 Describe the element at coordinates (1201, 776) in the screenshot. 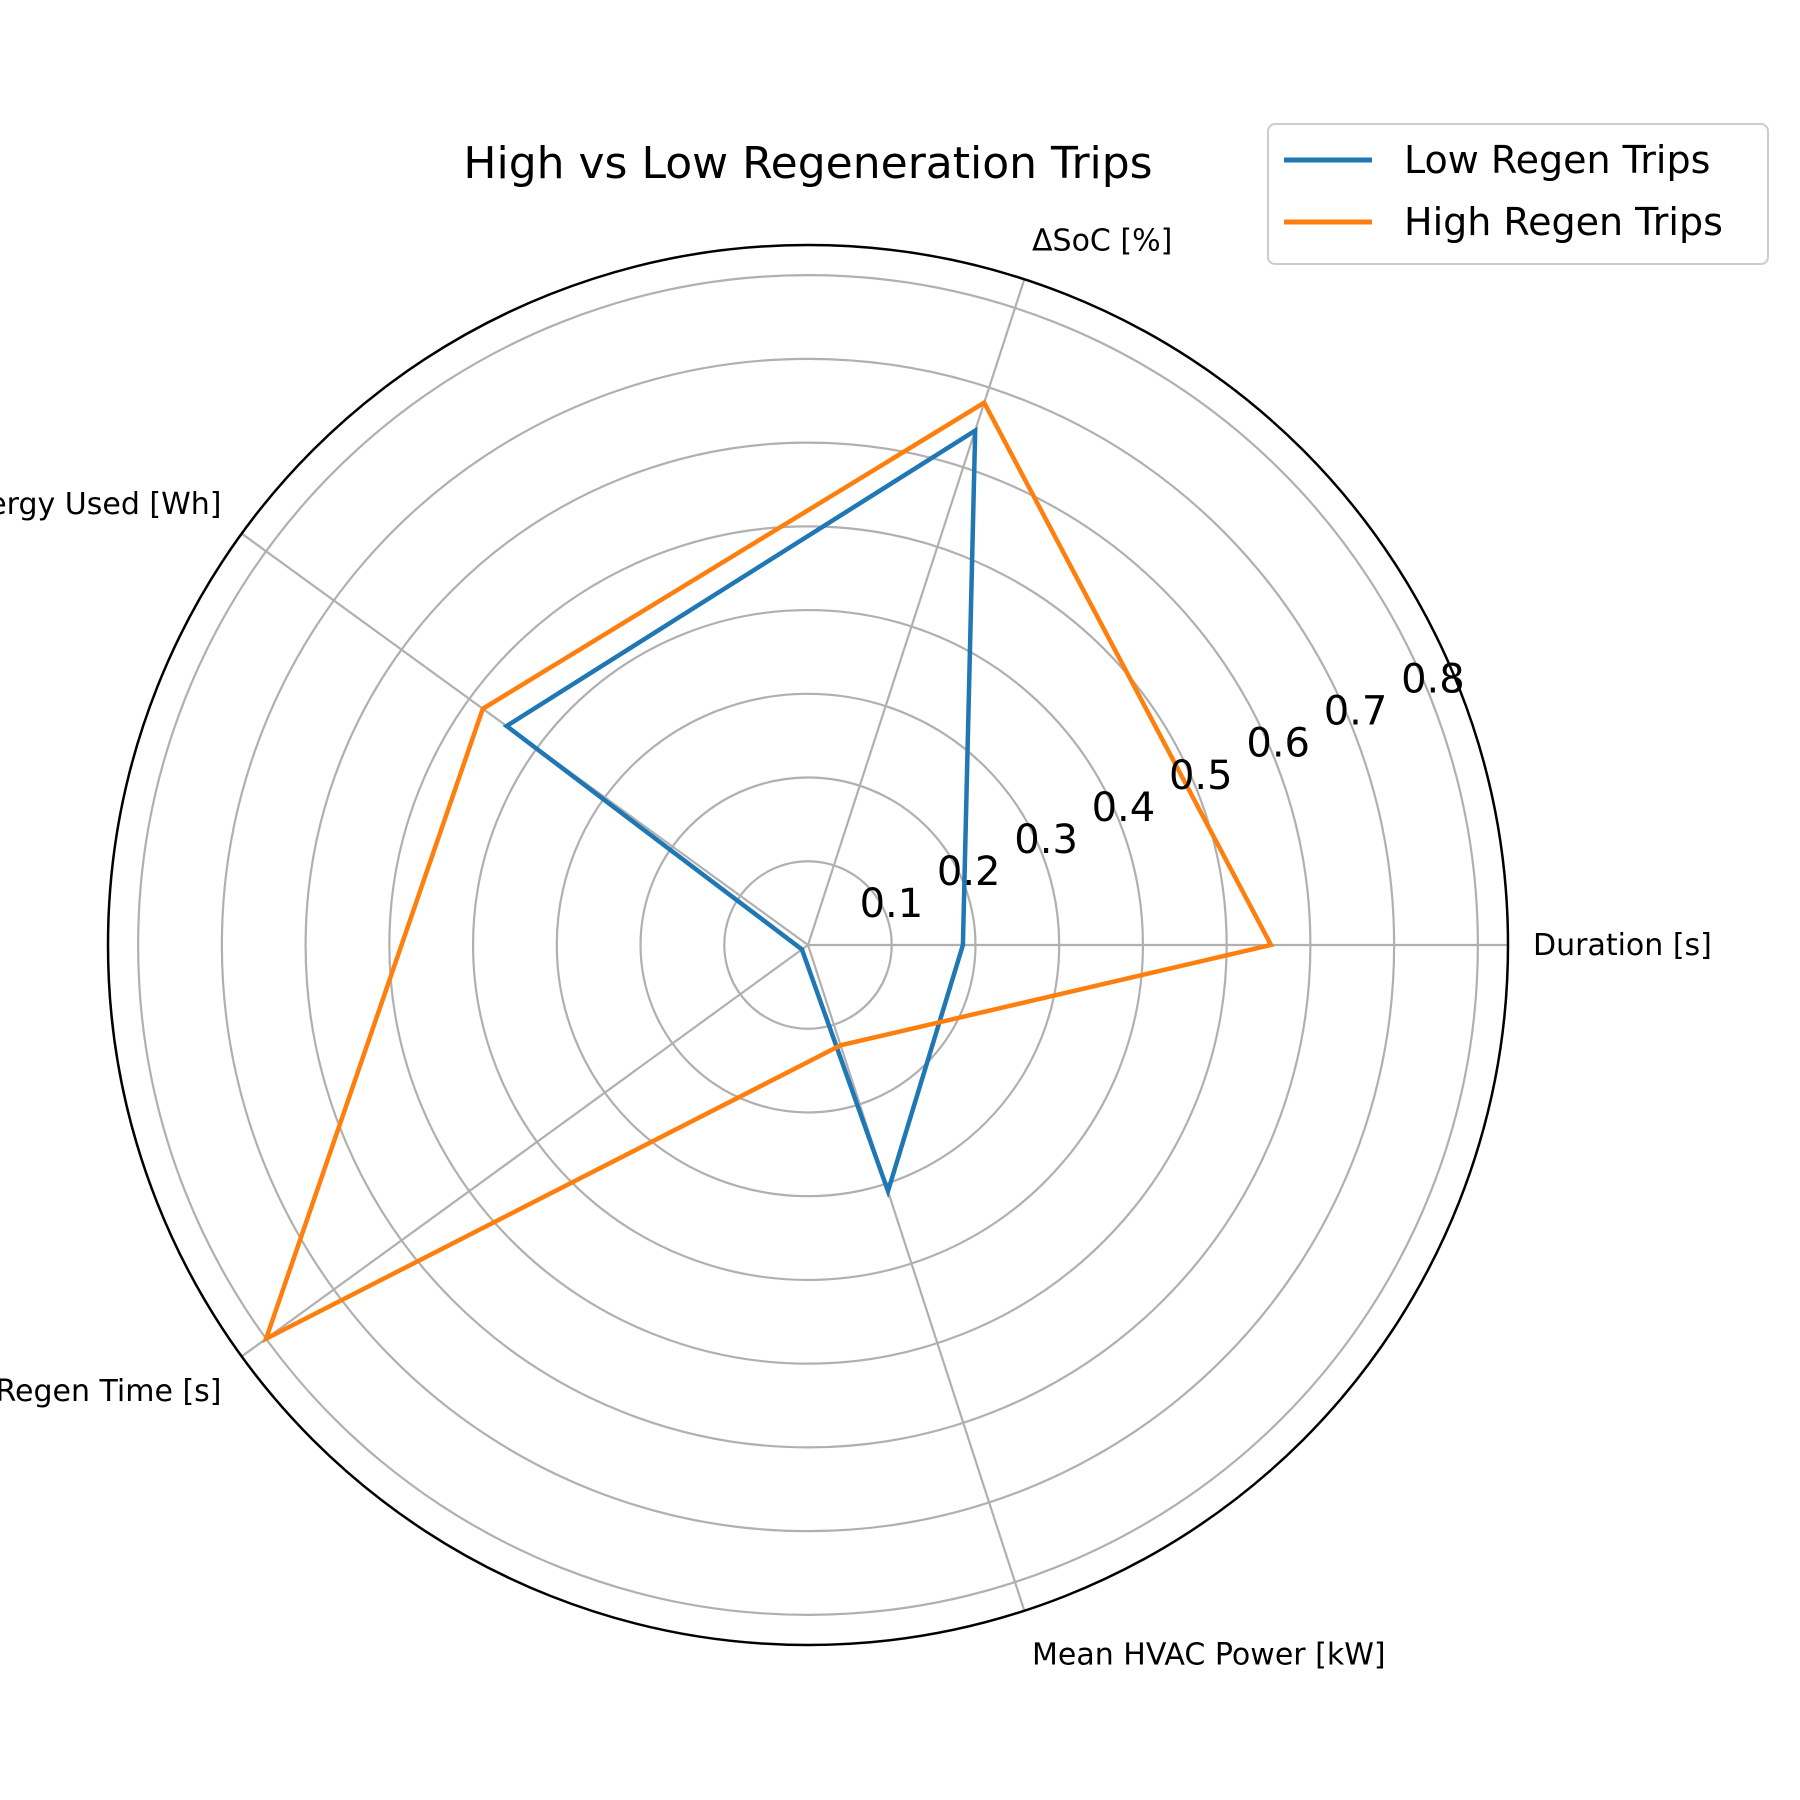

I see `radial-tick-label: 0.5` at that location.